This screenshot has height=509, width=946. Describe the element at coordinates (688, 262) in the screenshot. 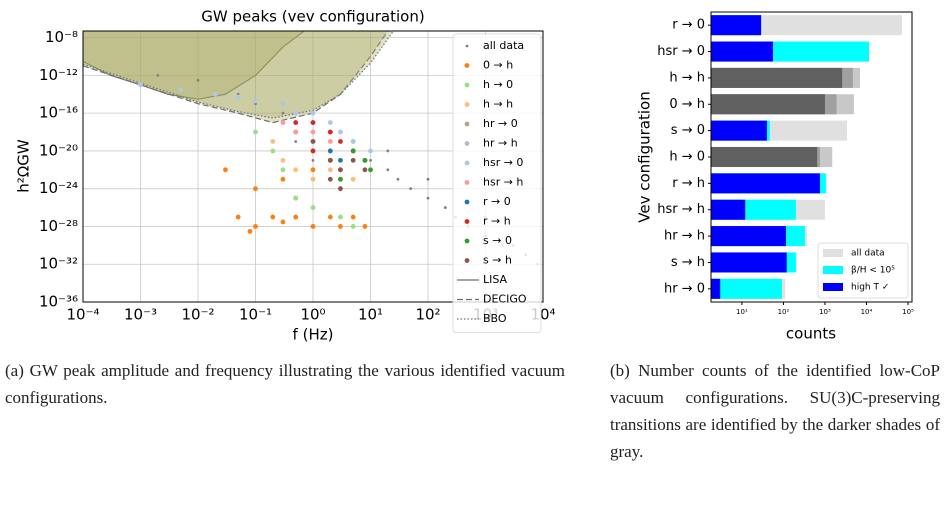

I see `y-tick-label: s → h` at that location.